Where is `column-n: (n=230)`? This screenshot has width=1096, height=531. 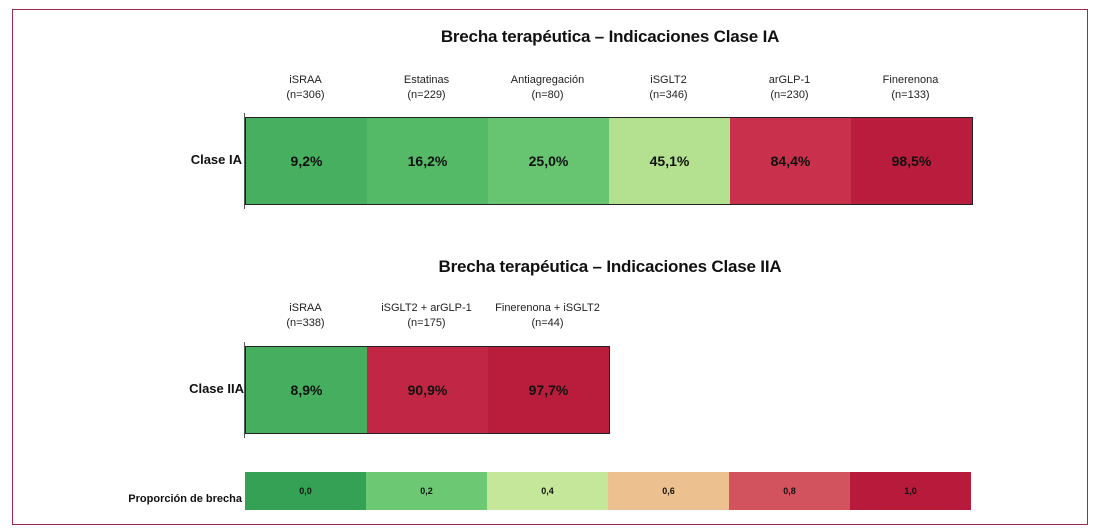
column-n: (n=230) is located at coordinates (789, 95).